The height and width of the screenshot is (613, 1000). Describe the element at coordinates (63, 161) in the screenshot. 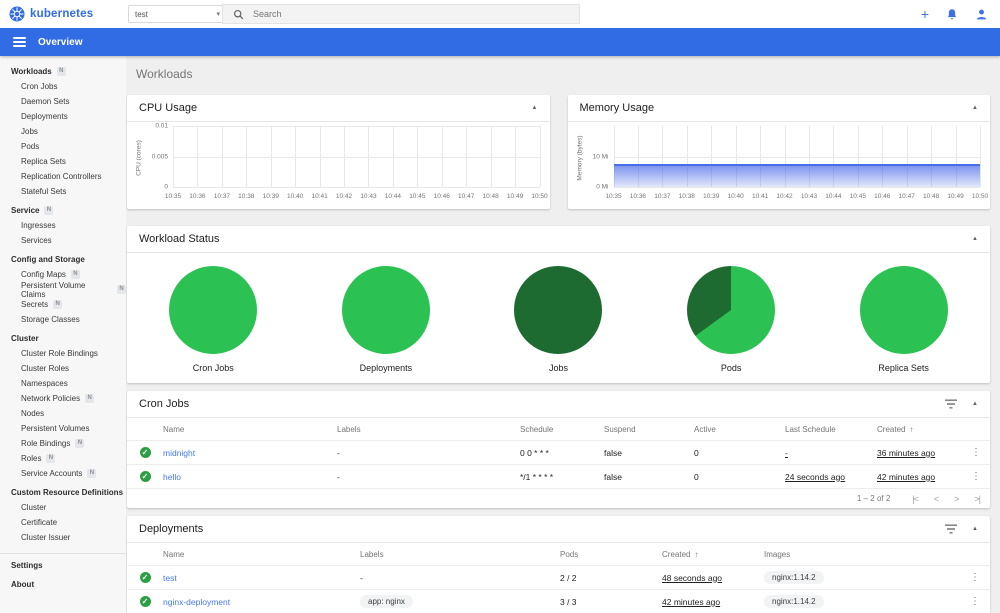

I see `sidebar-item-replica-sets: Replica Sets` at that location.